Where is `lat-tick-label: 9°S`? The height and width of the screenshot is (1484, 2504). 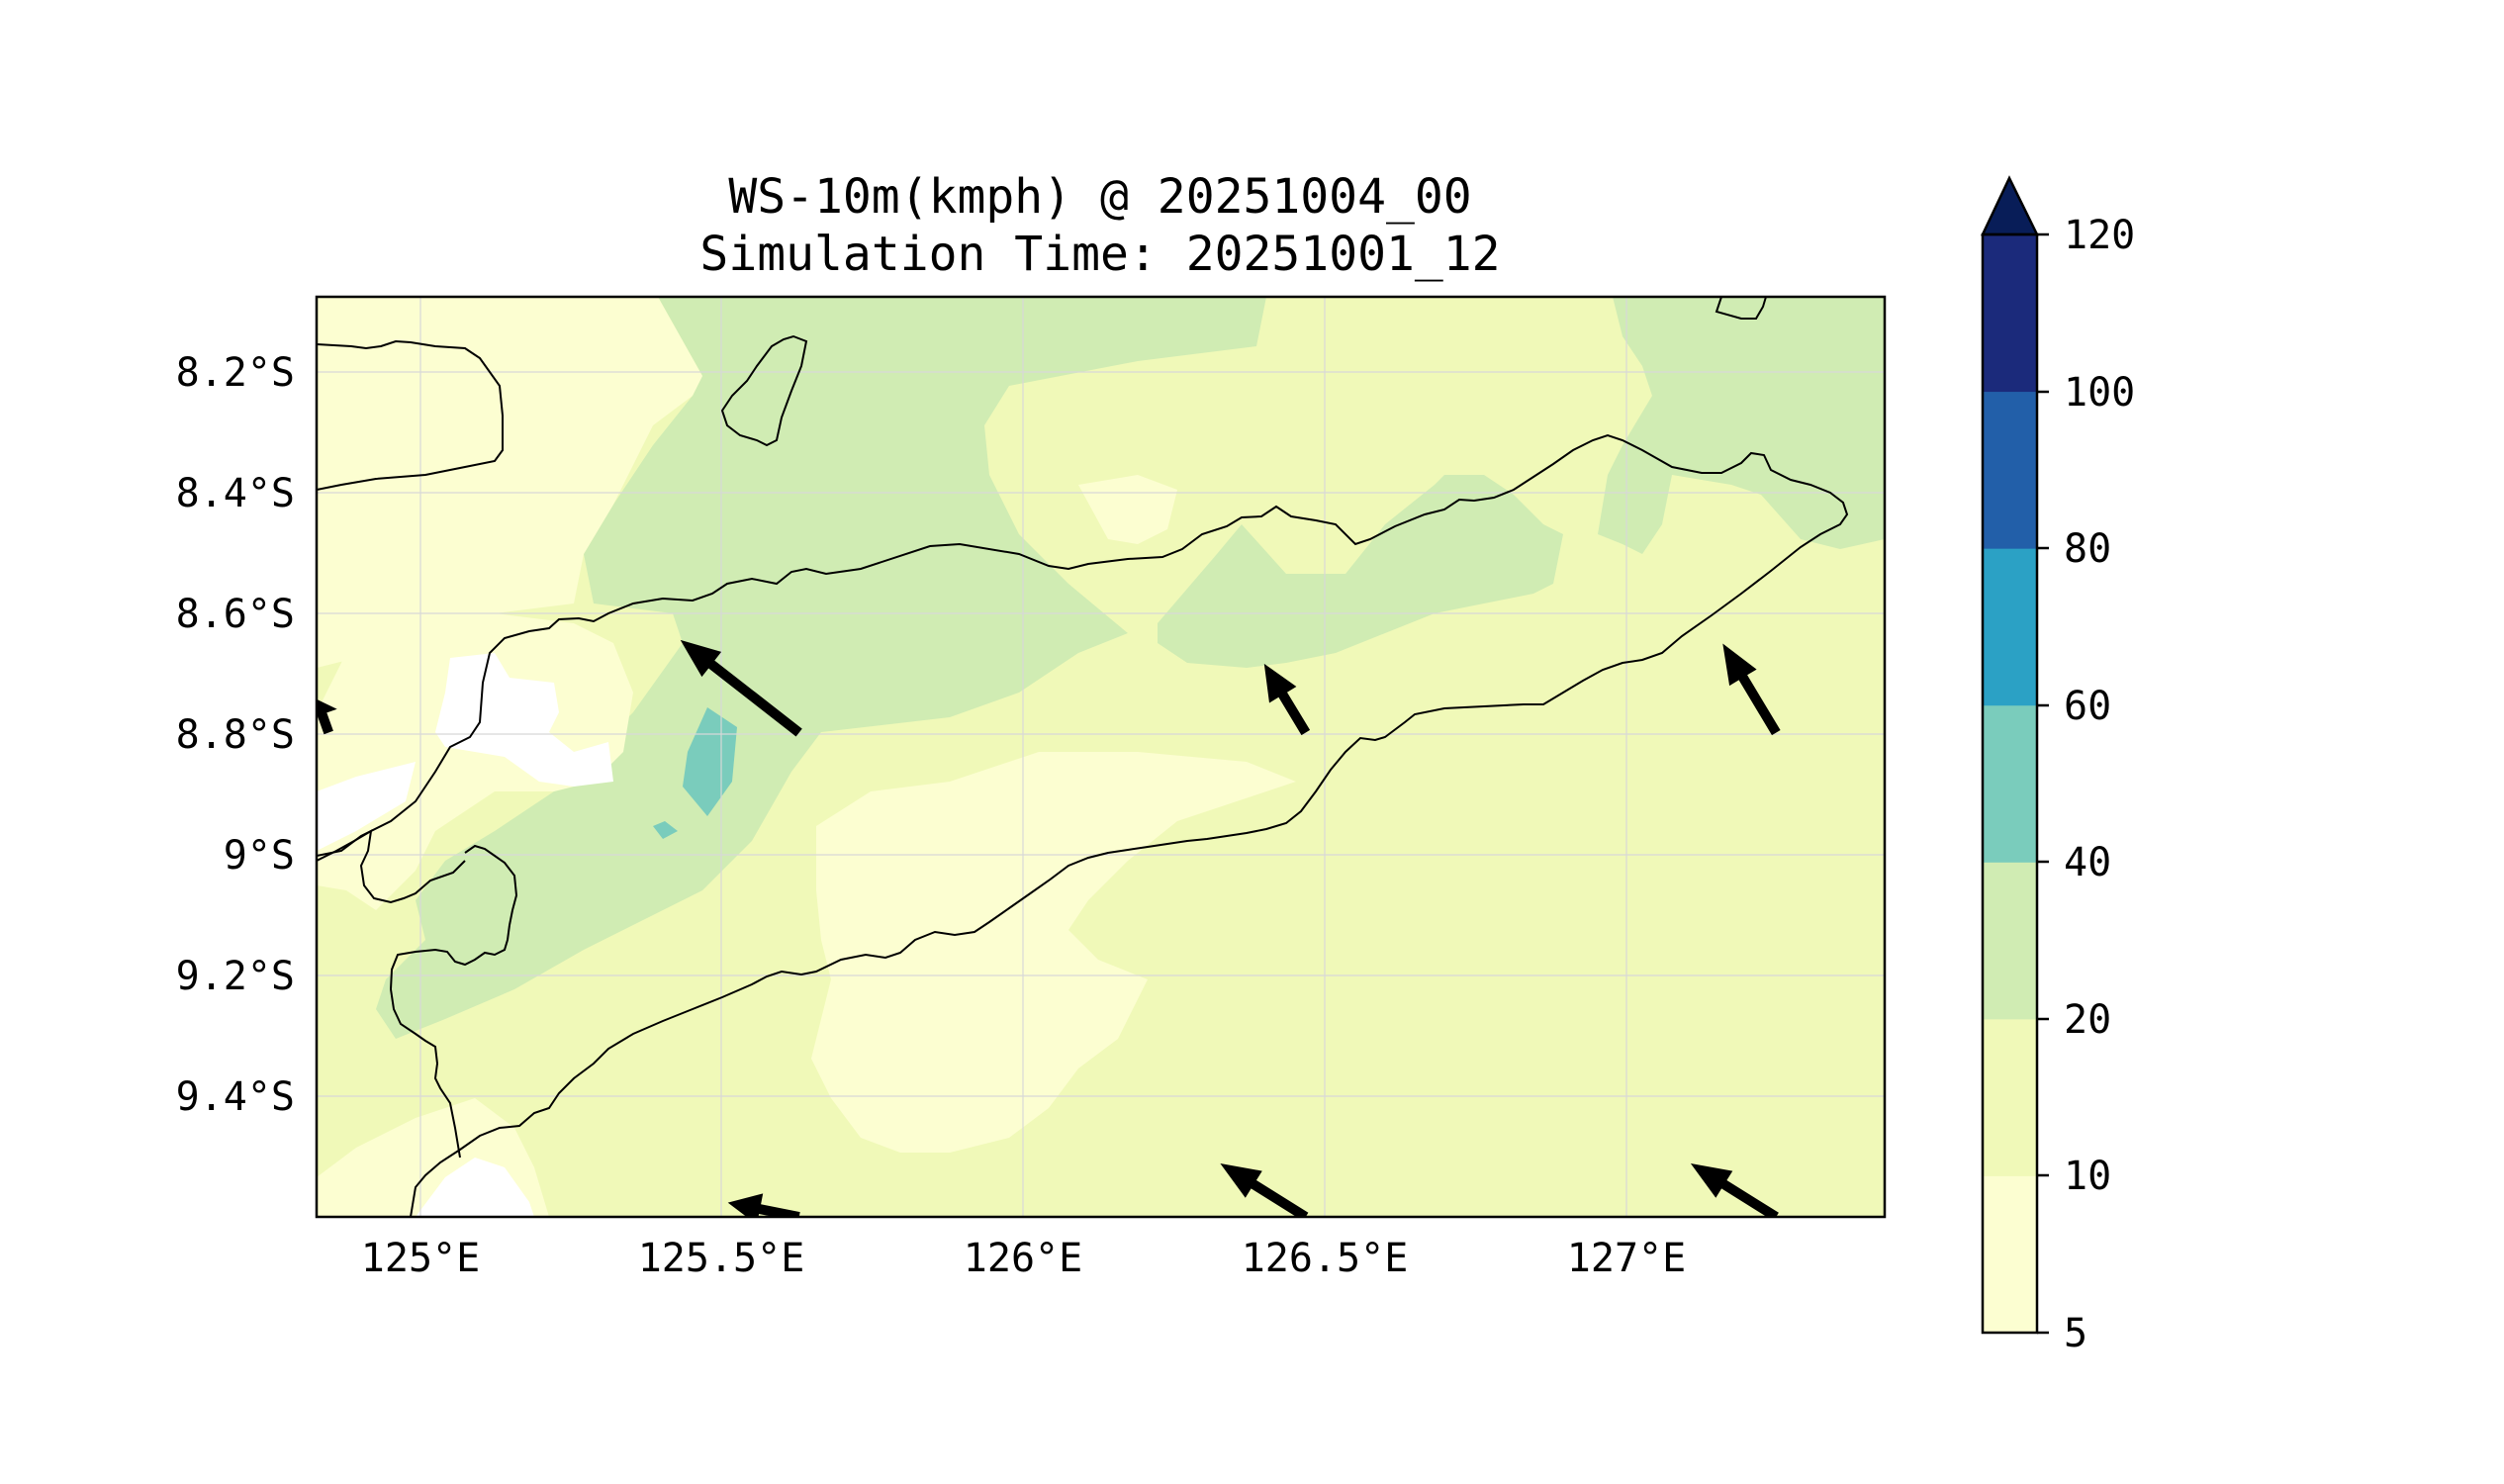 lat-tick-label: 9°S is located at coordinates (259, 856).